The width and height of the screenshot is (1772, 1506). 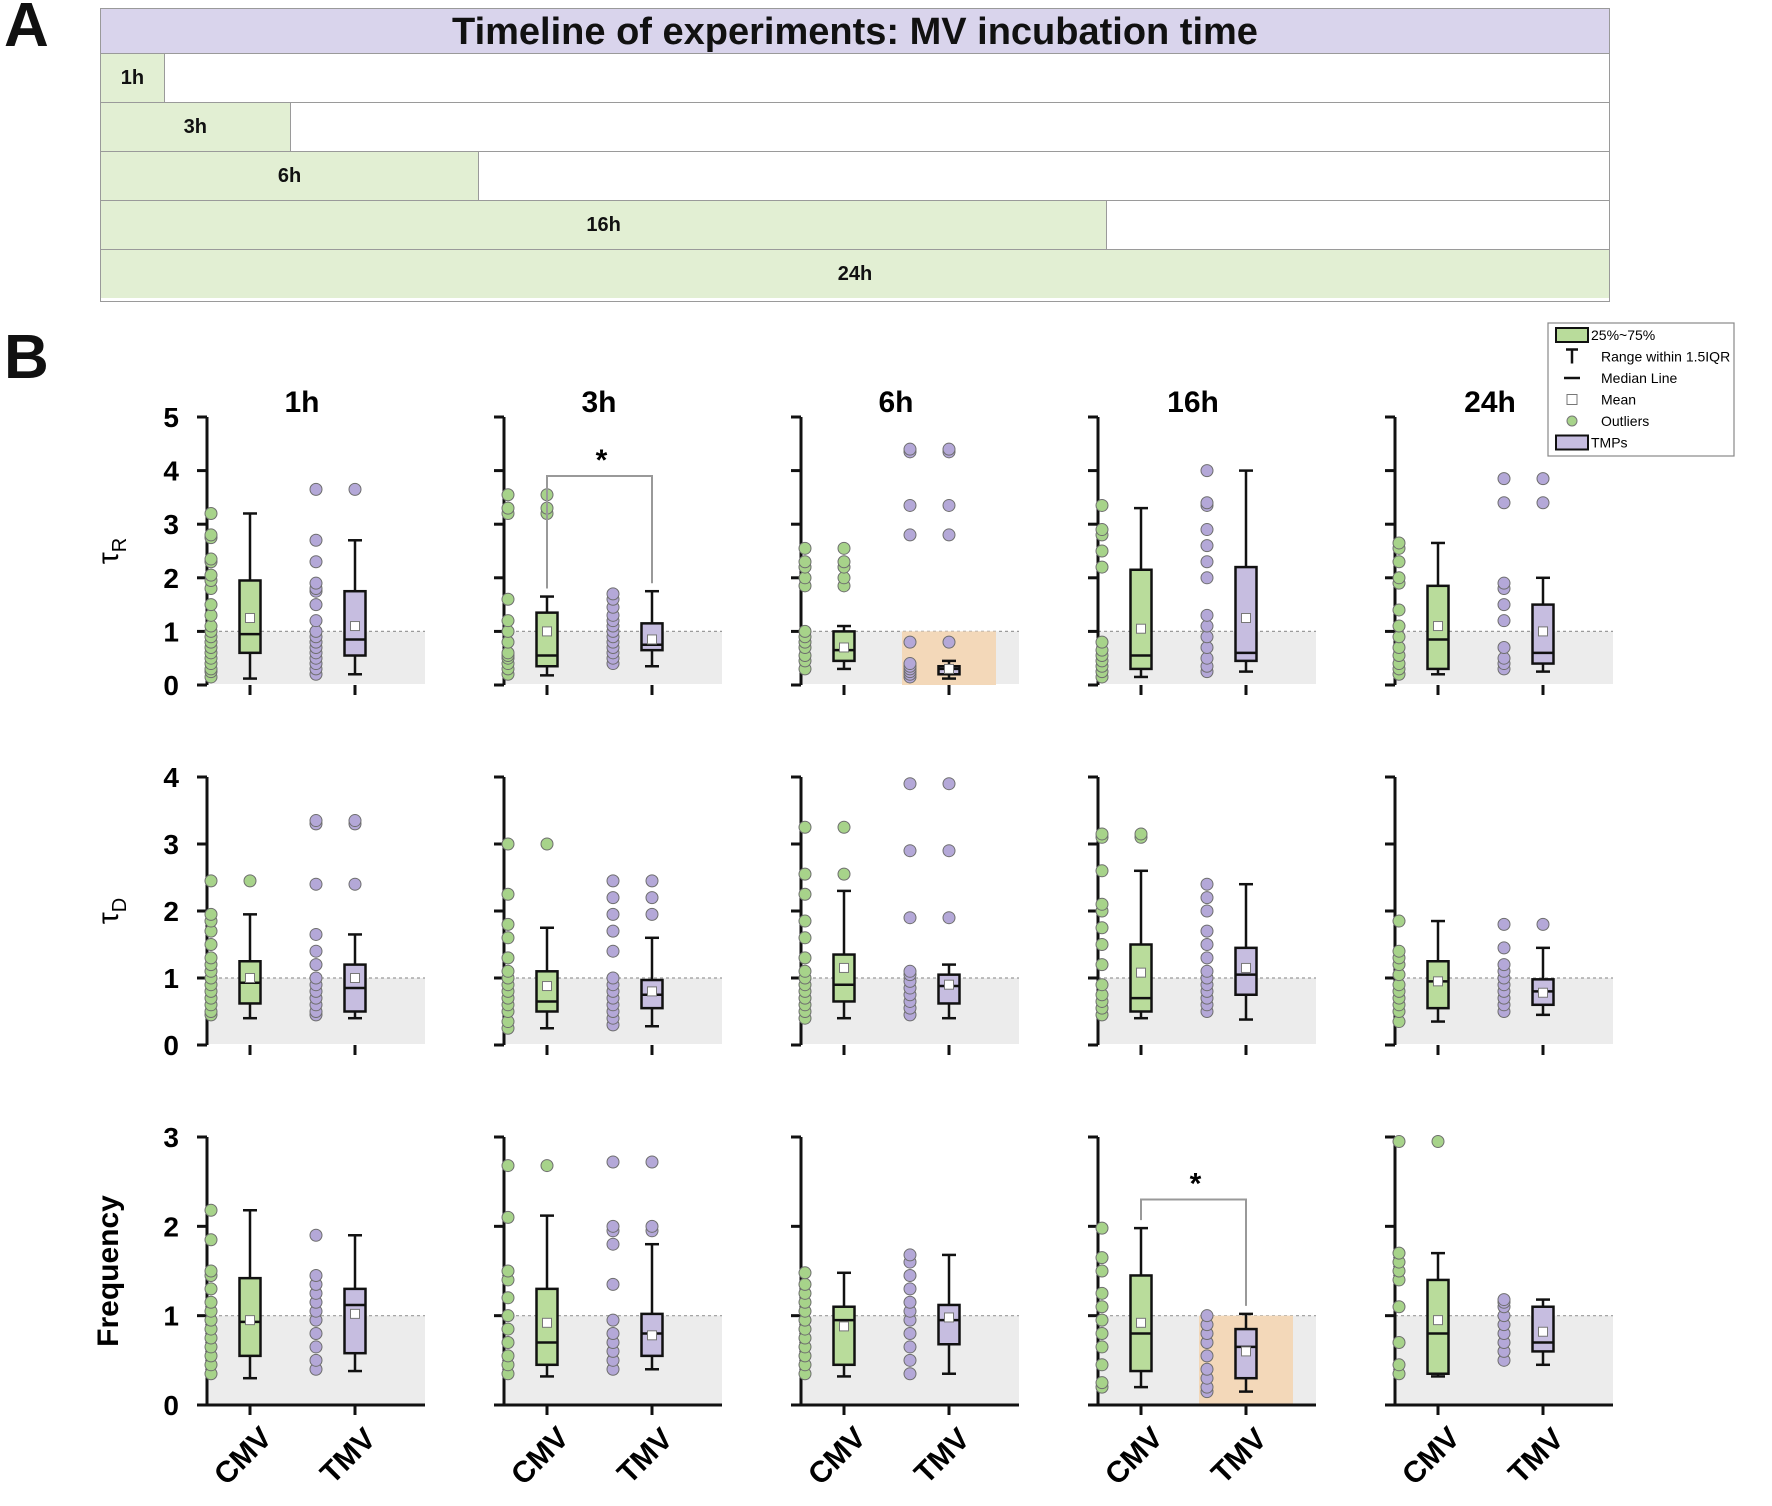 I want to click on timeline-row: 16h, so click(x=855, y=225).